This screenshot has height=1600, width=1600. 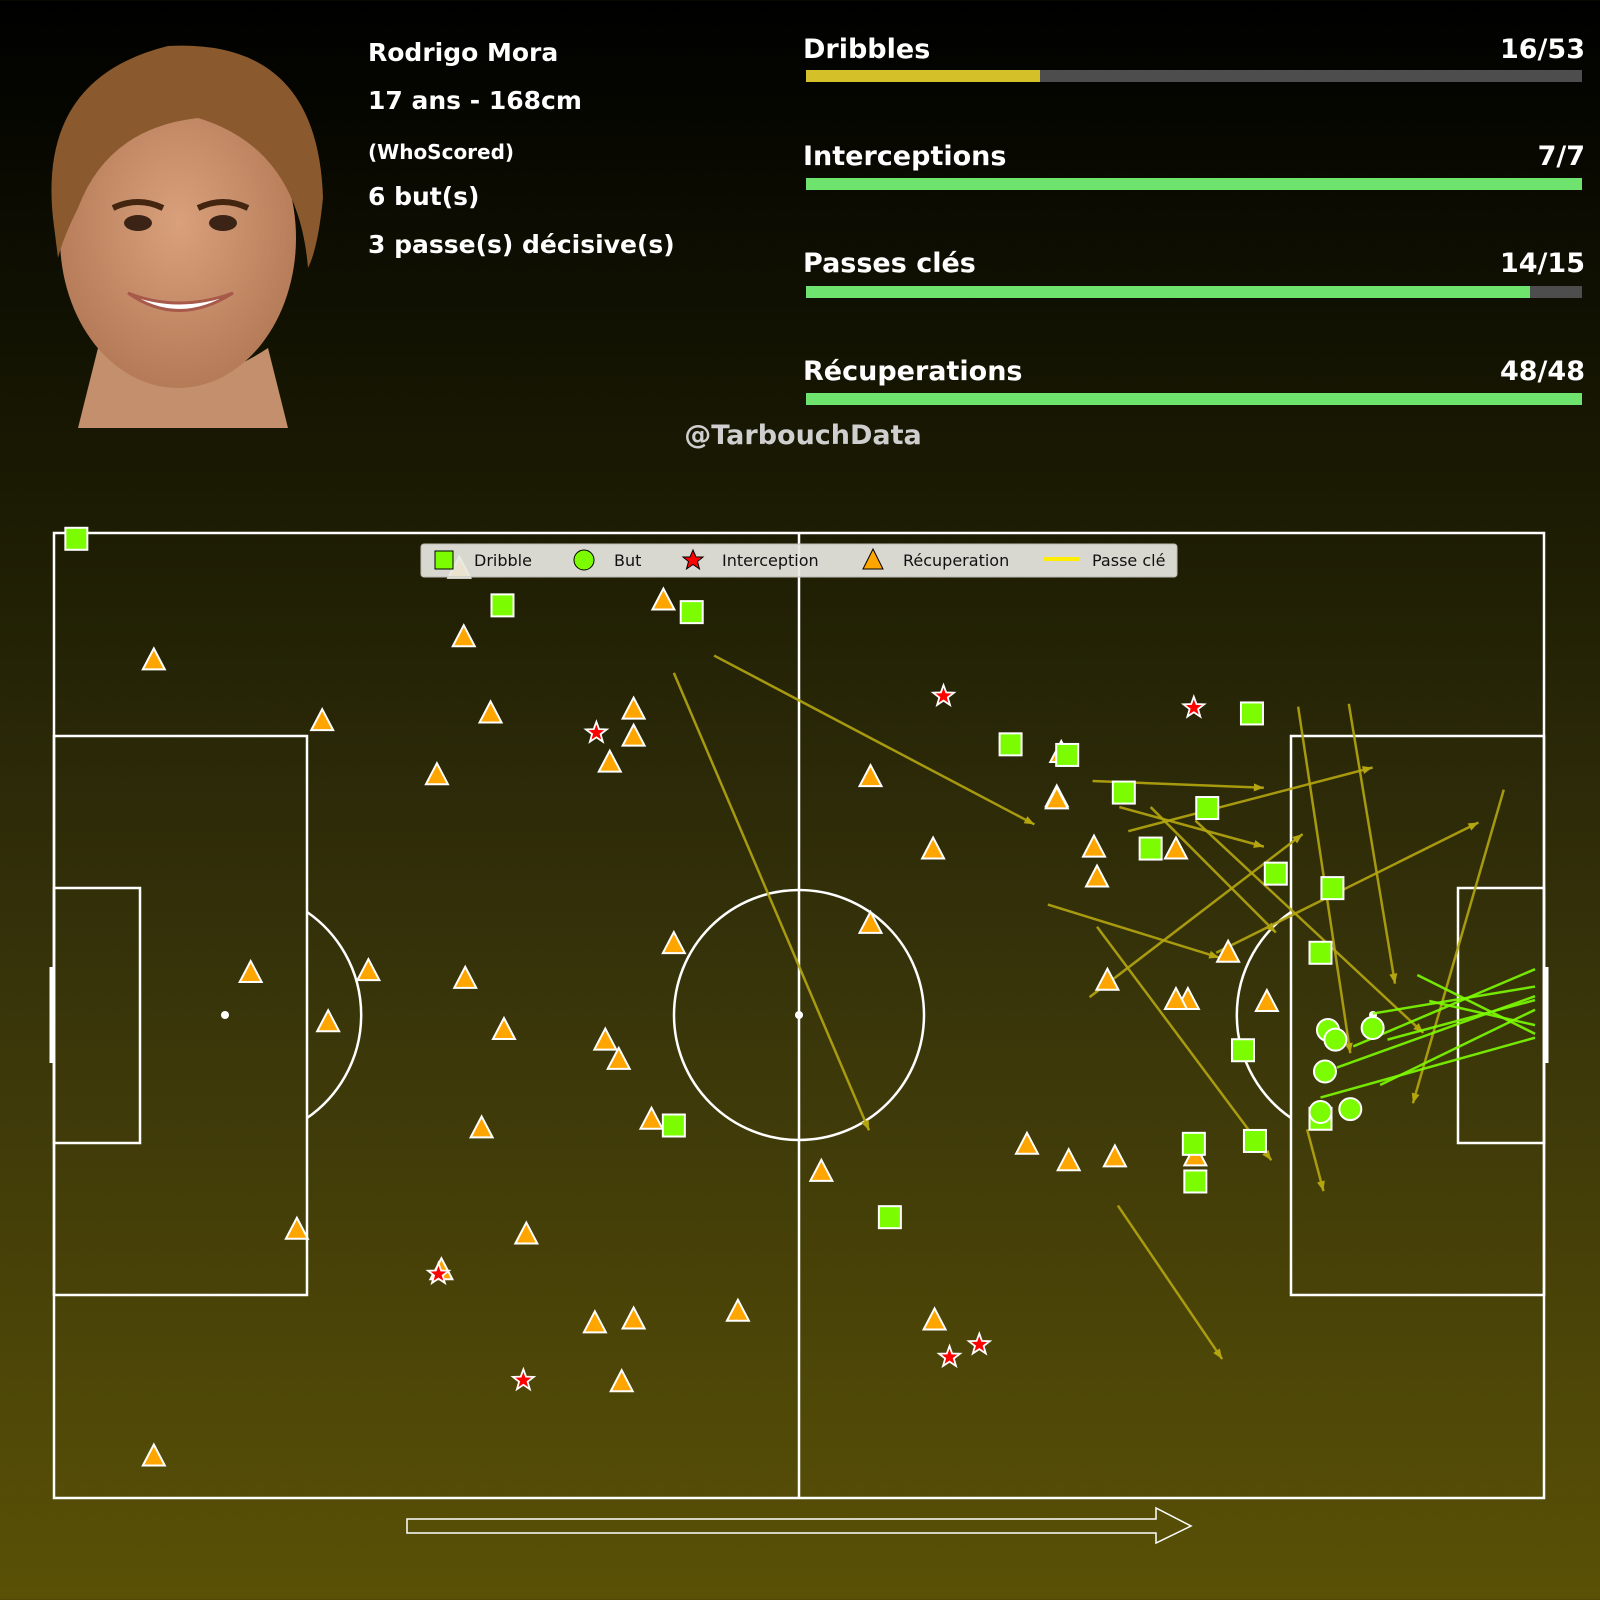 I want to click on center-circle, so click(x=799, y=1015).